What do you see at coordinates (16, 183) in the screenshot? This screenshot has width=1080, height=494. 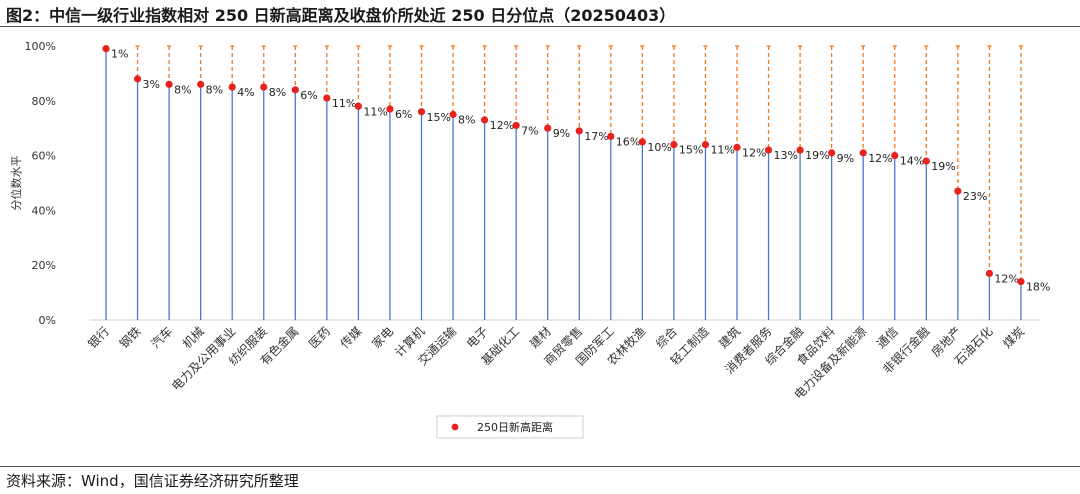 I see `y-axis-label: 分位数水平` at bounding box center [16, 183].